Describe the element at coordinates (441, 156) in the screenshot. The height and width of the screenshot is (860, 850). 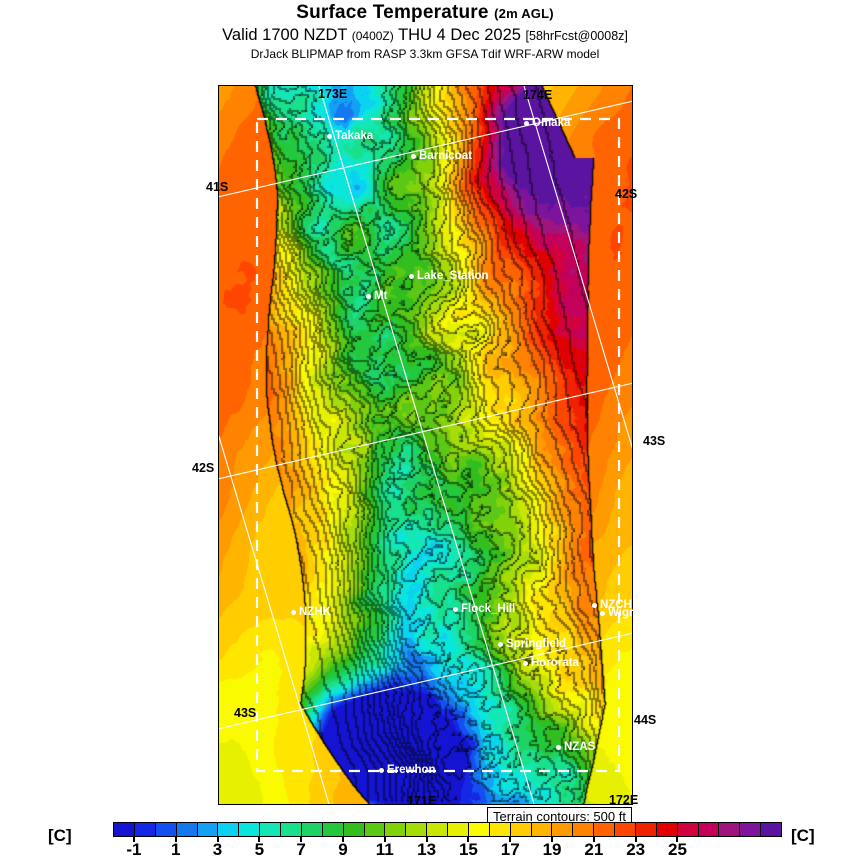
I see `station-marker-barnicoat: Barnicoat` at that location.